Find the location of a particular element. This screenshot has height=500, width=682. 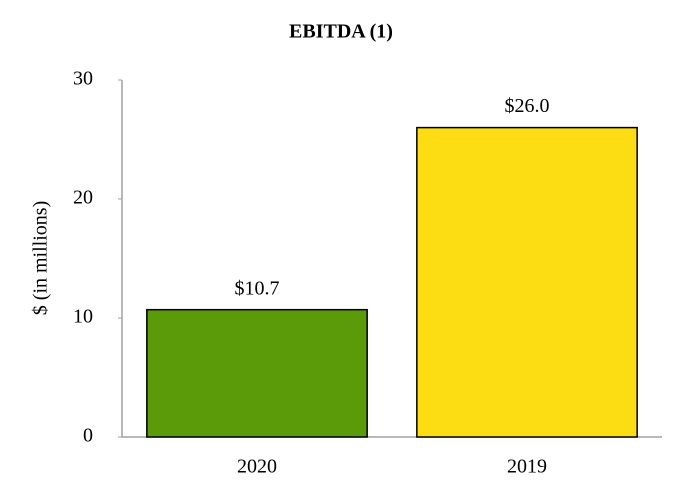

y-axis-label: $ (in millions) is located at coordinates (41, 258).